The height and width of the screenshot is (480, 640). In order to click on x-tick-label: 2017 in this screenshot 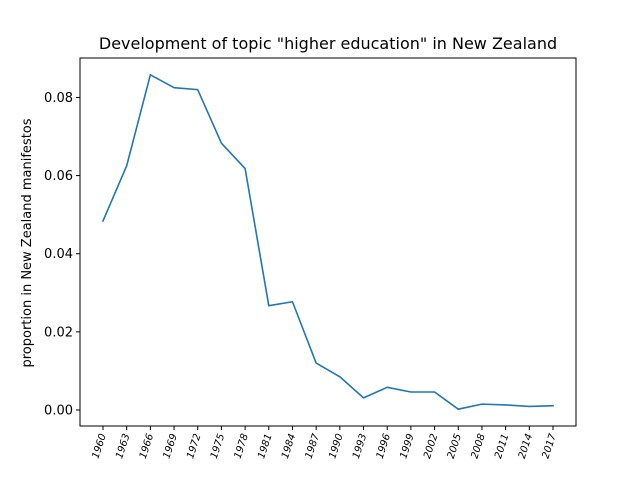, I will do `click(550, 446)`.